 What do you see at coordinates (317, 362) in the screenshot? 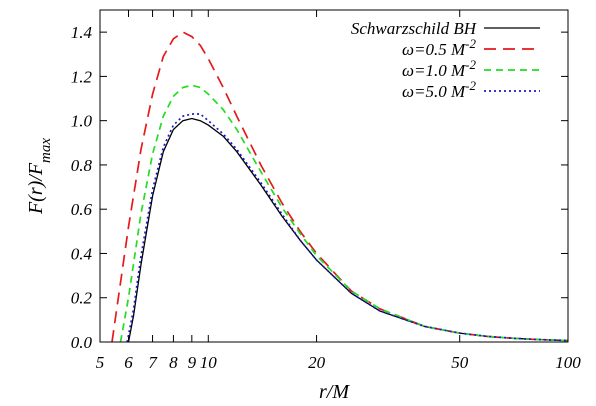
I see `x-tick-label: 20` at bounding box center [317, 362].